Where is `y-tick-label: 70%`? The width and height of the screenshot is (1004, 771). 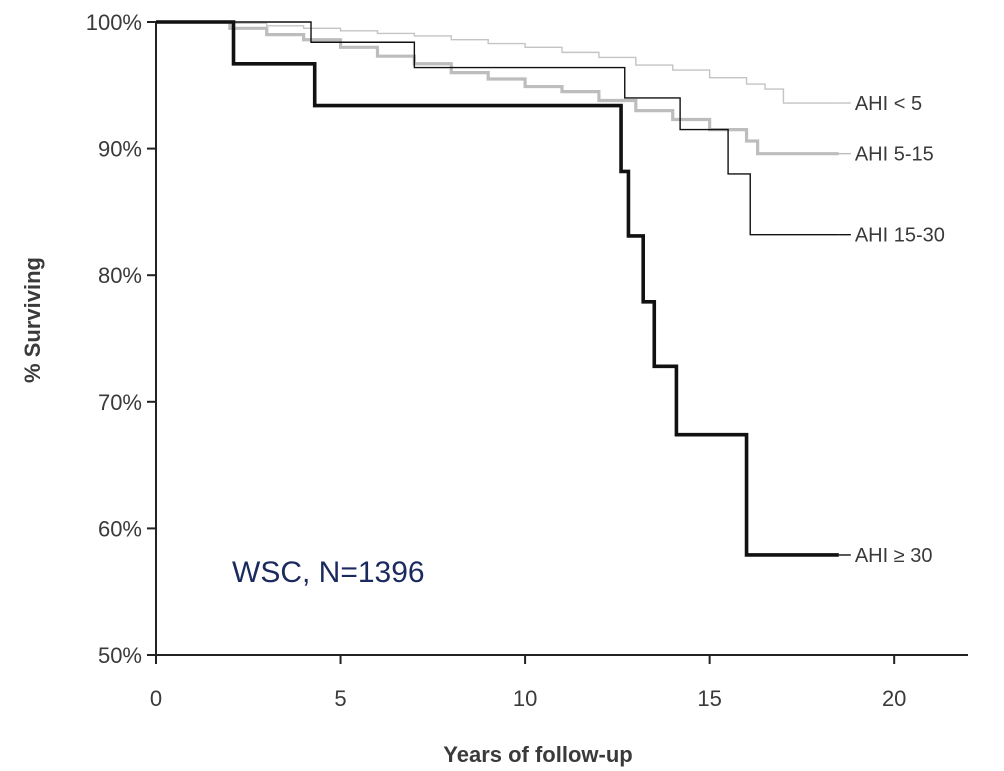 y-tick-label: 70% is located at coordinates (120, 402).